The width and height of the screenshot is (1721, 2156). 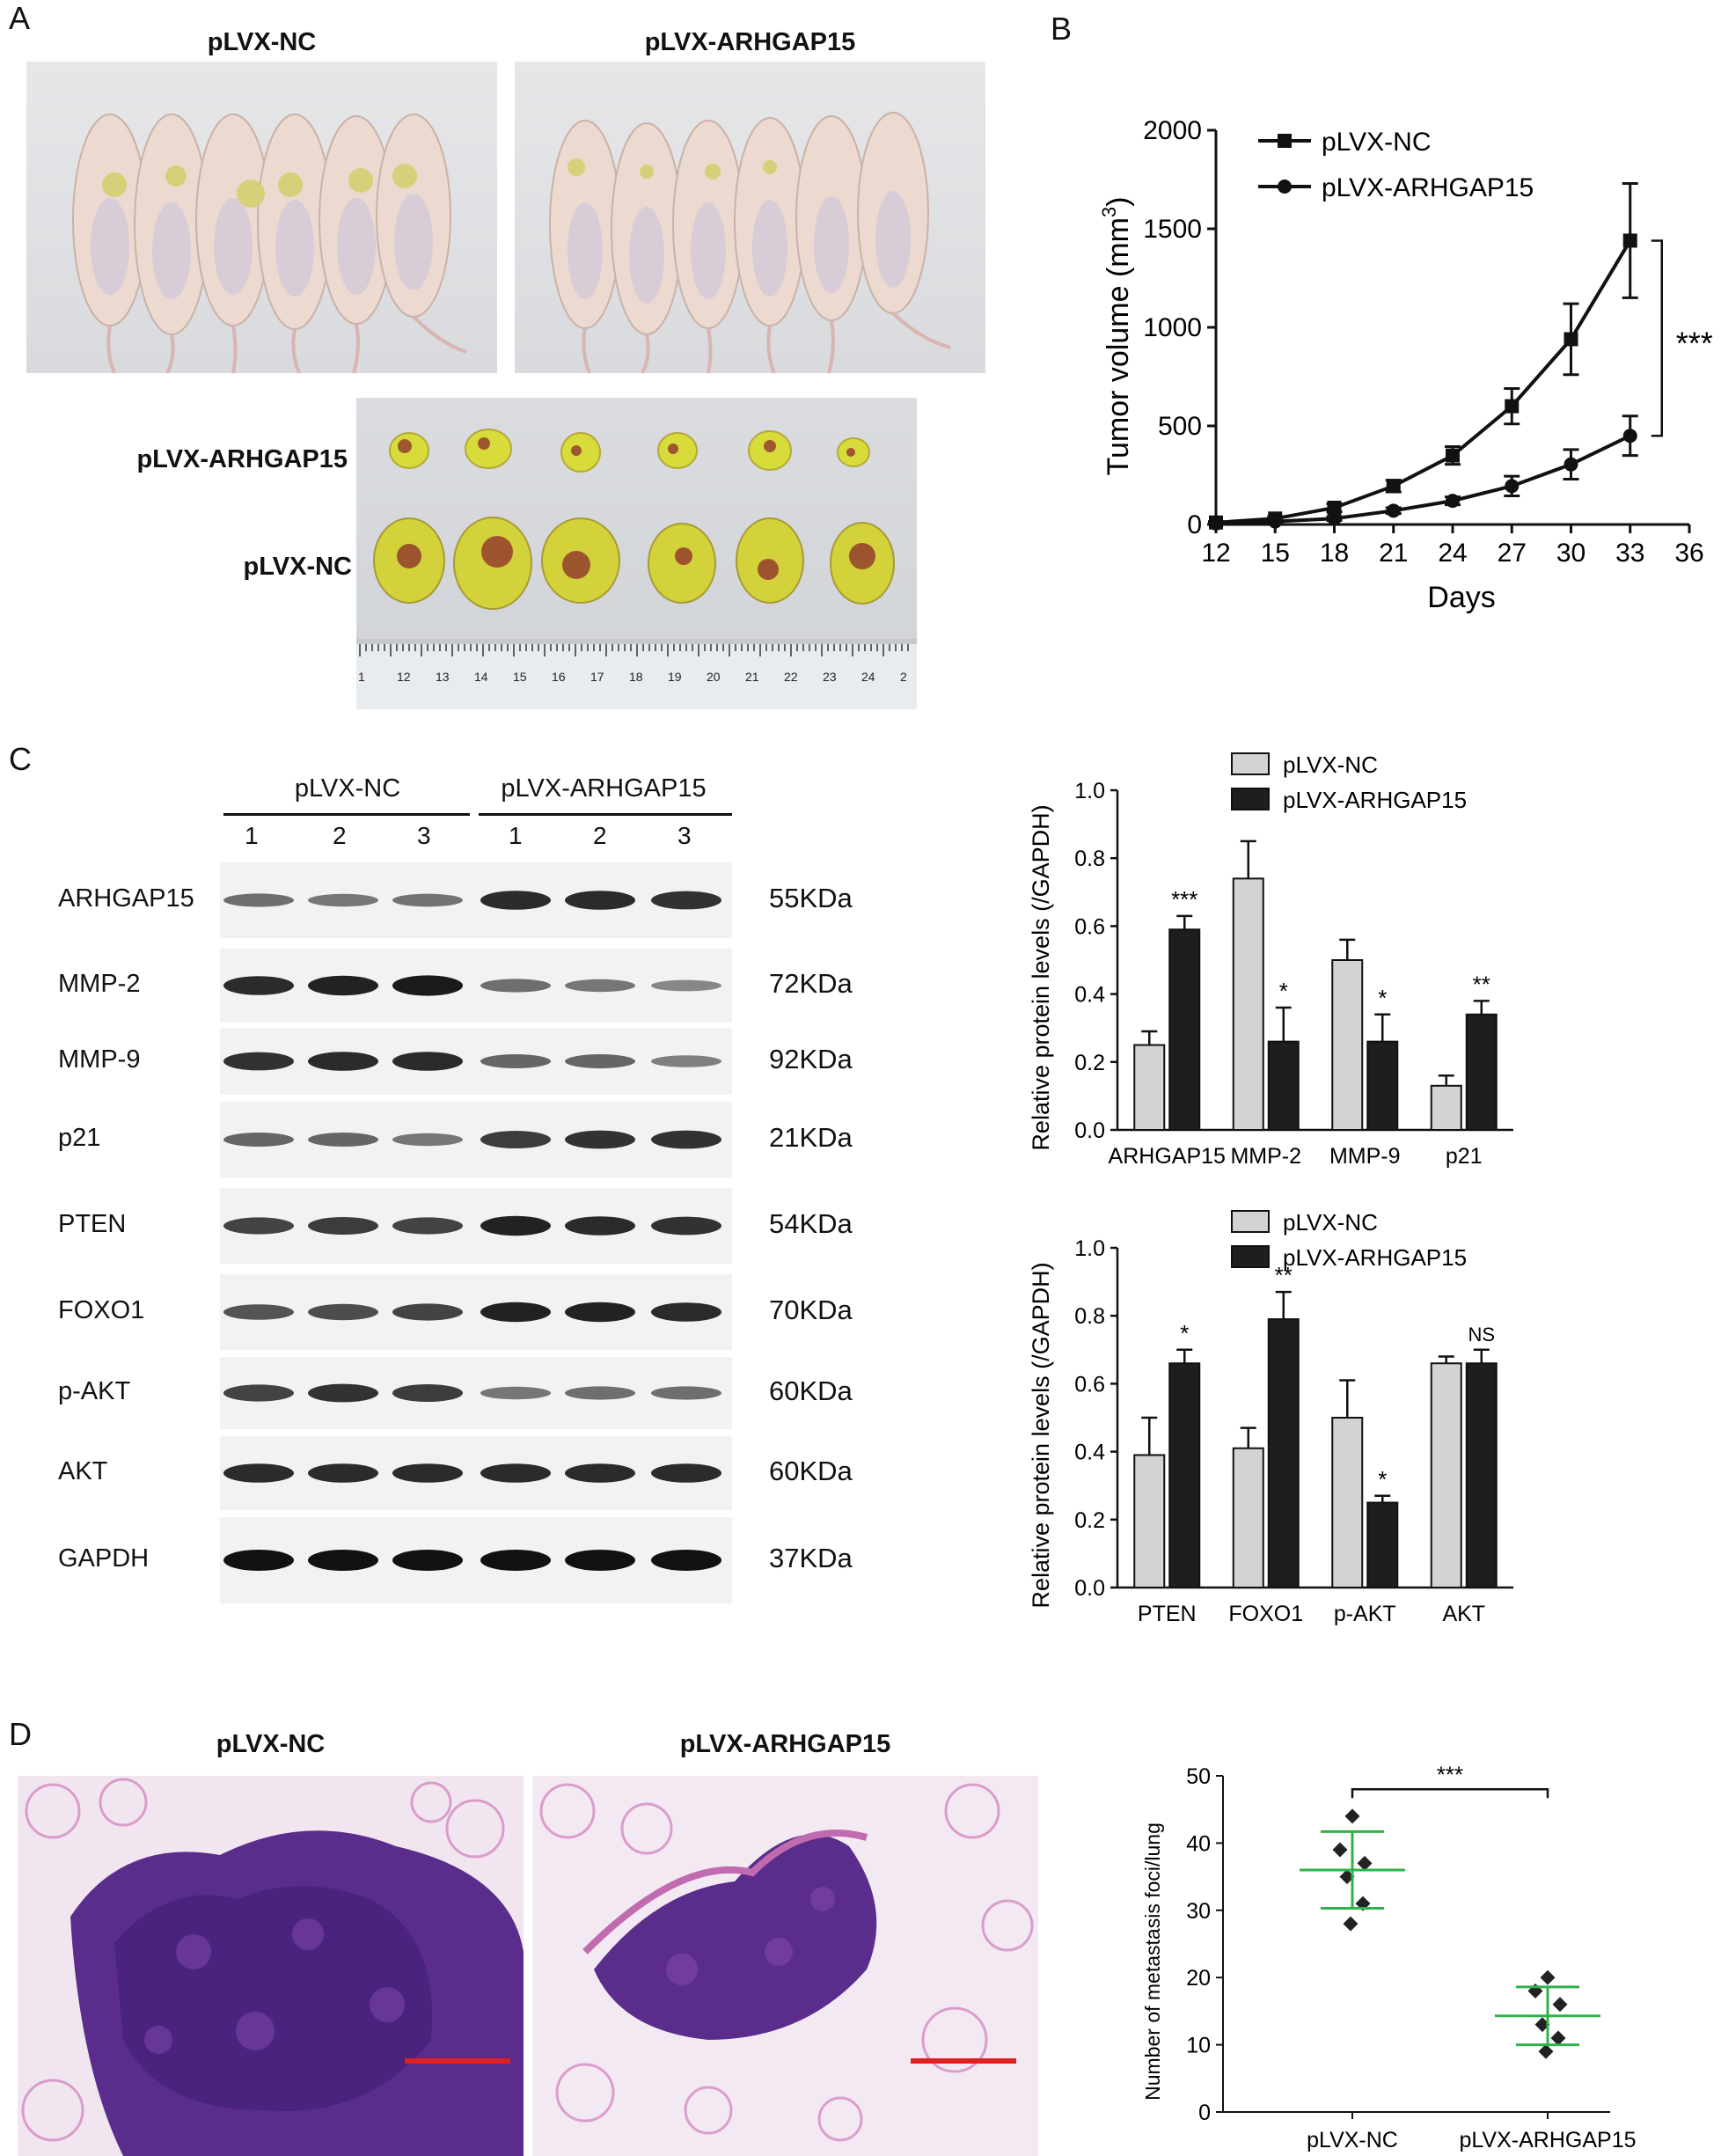 I want to click on y-tick-label: 30, so click(x=1198, y=1911).